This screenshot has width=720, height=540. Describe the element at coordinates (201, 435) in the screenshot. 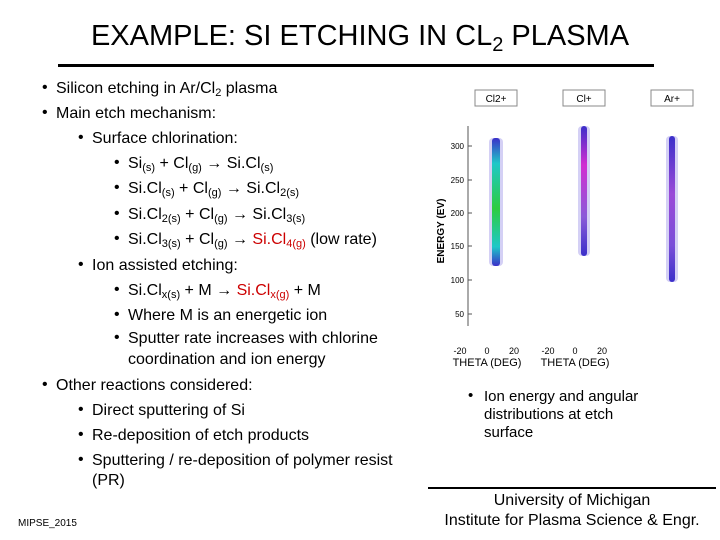

I see `text-run: Re-deposition of etch products` at that location.